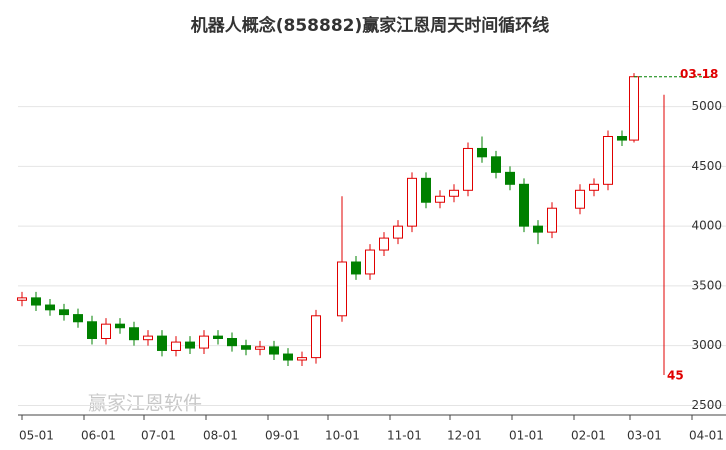 Image resolution: width=726 pixels, height=450 pixels. I want to click on x-tick-label: 08-01, so click(220, 436).